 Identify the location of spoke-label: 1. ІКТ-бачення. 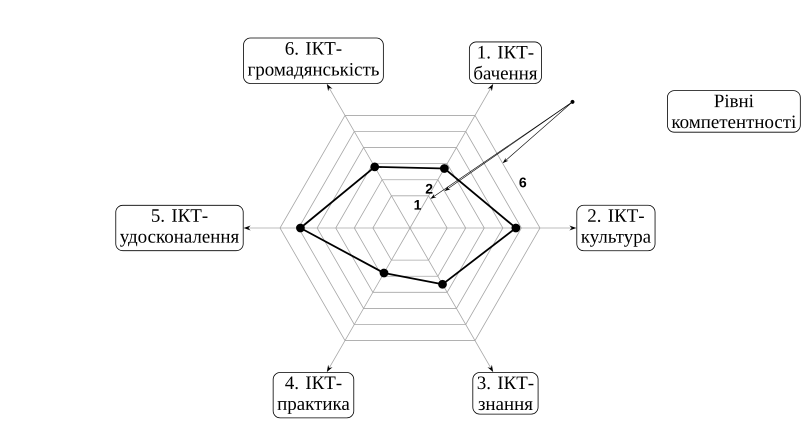
(506, 63).